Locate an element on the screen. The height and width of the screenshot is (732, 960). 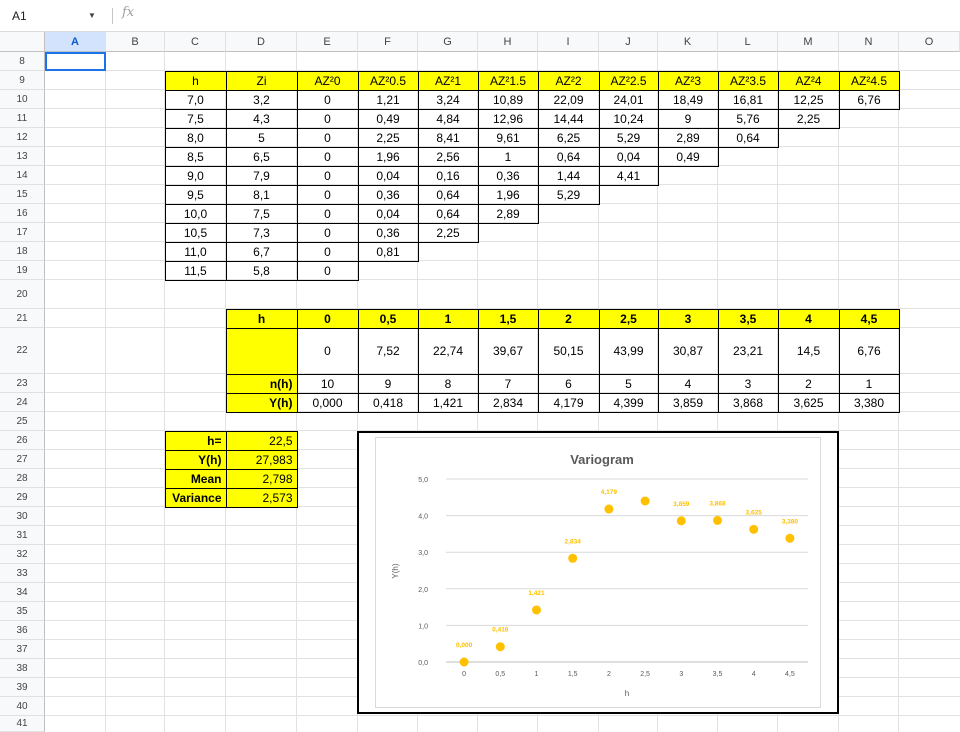
row-header-28: 28 is located at coordinates (22, 478).